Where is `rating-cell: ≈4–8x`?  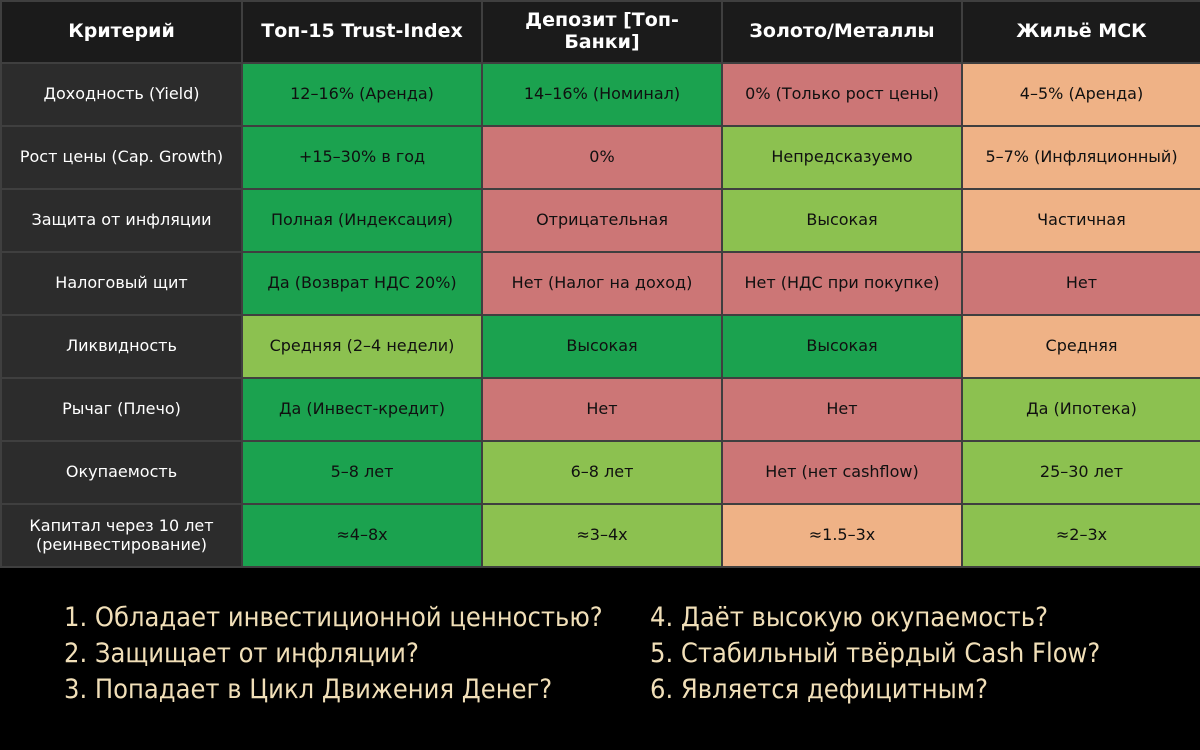
rating-cell: ≈4–8x is located at coordinates (362, 535).